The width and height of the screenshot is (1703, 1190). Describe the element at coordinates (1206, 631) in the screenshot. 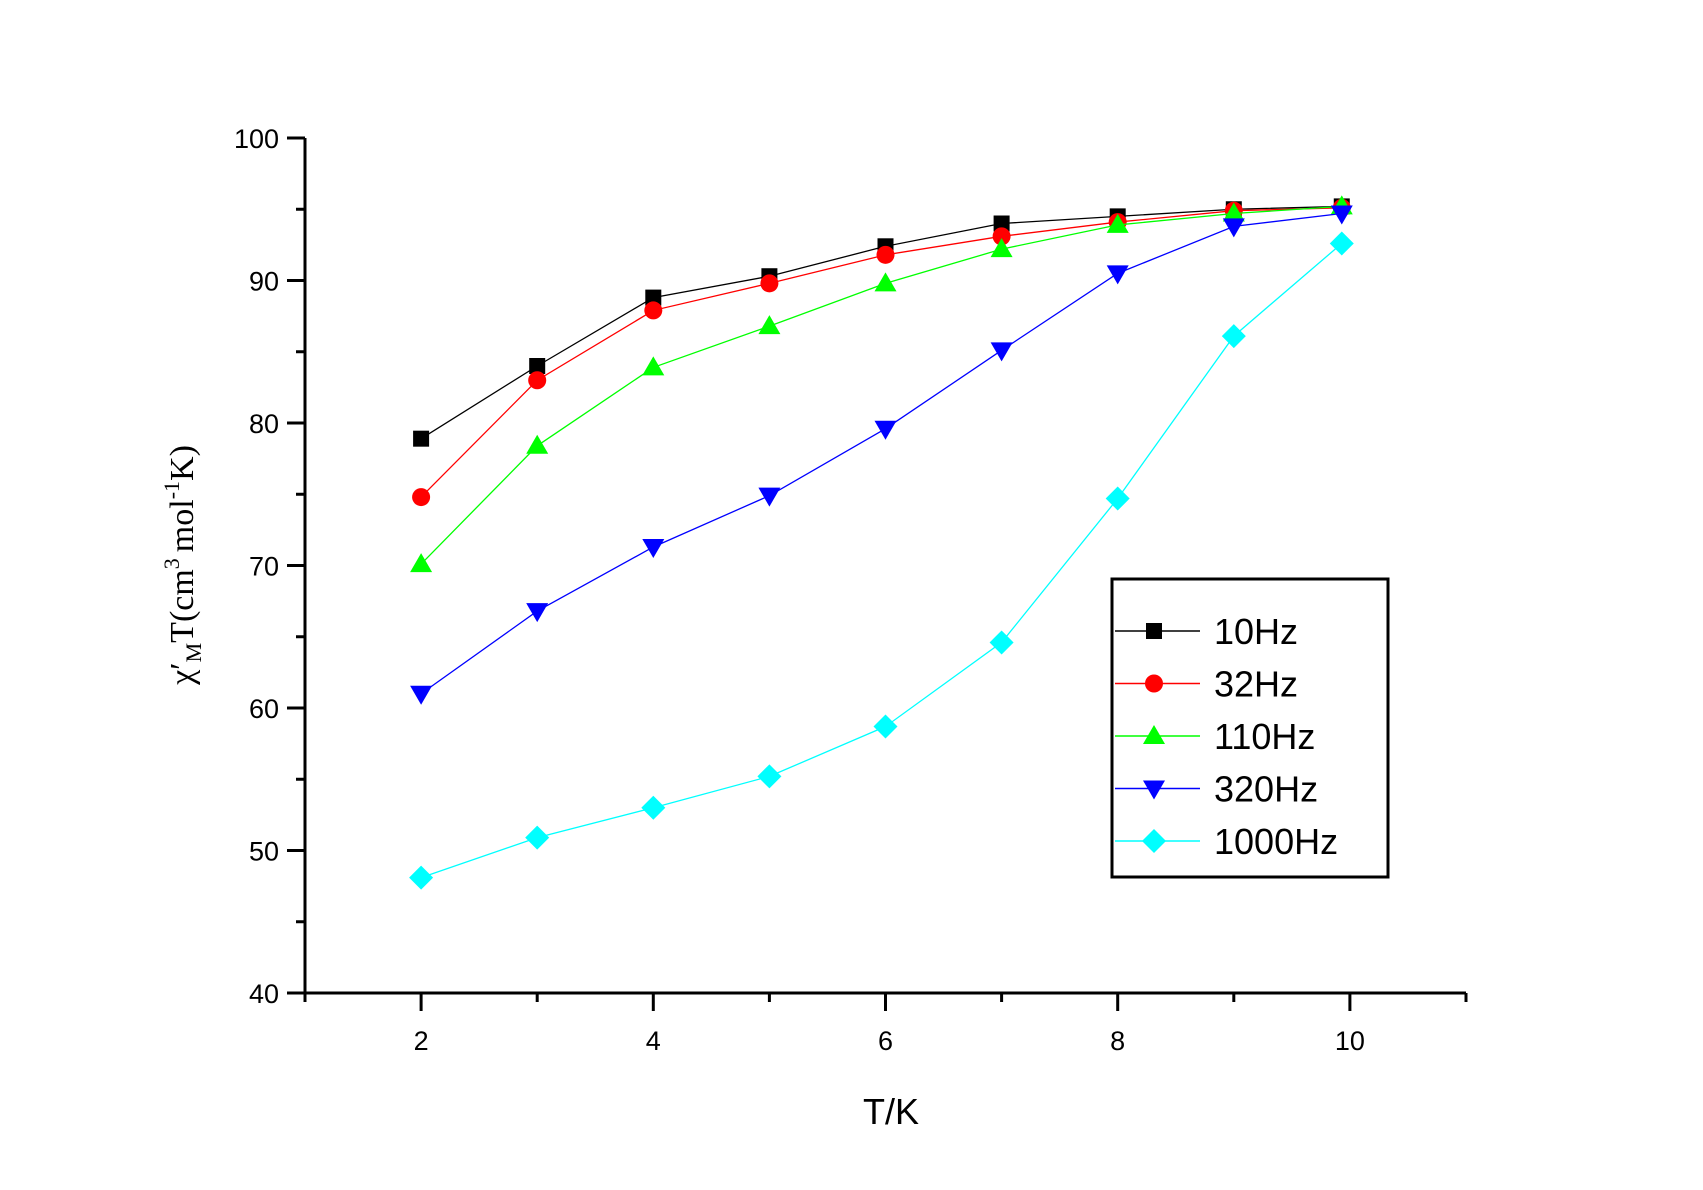

I see `legend-item: 10Hz` at that location.